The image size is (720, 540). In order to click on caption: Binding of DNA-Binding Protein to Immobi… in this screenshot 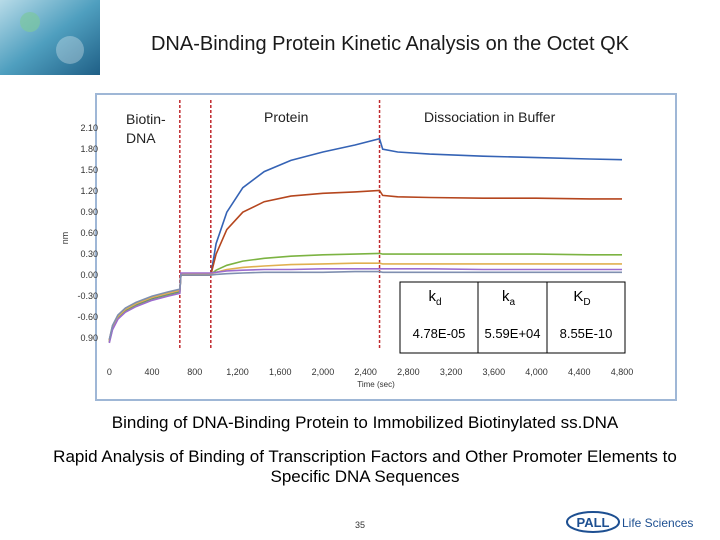, I will do `click(365, 422)`.